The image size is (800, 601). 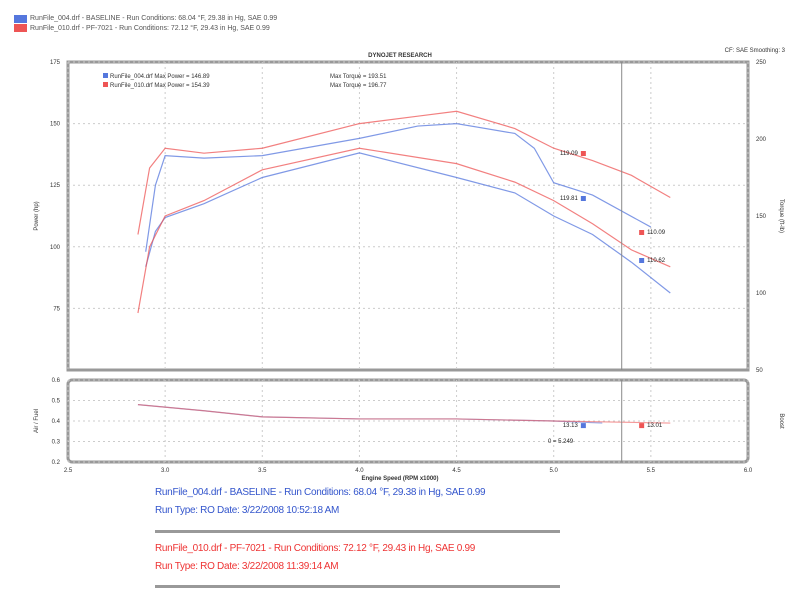 I want to click on pf7021-swatch, so click(x=20, y=28).